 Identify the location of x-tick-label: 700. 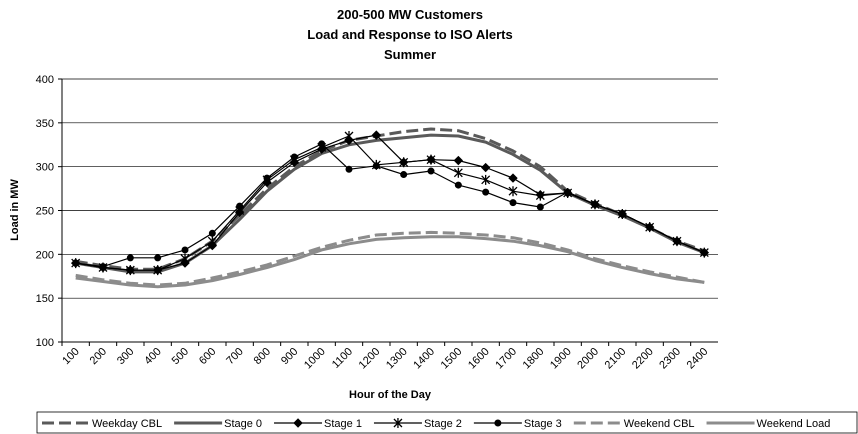
(234, 356).